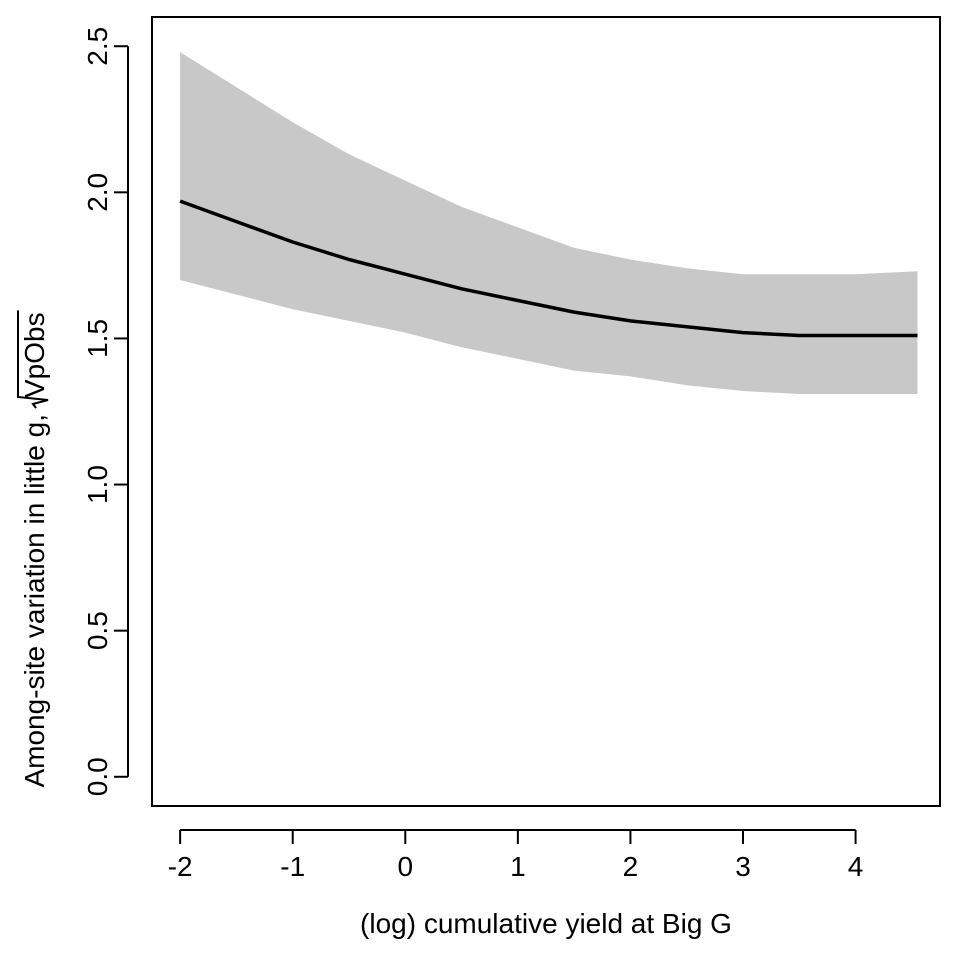 This screenshot has width=960, height=960. I want to click on y-tick-label: 1.0, so click(97, 484).